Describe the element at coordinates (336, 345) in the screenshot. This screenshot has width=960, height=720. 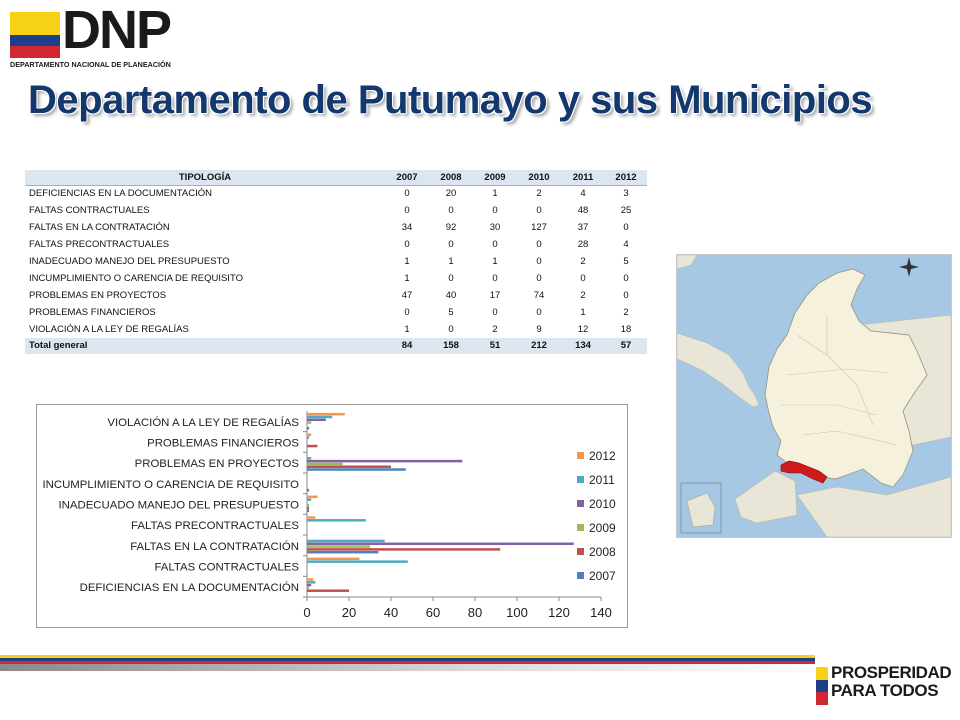
I see `table-total-row: Total general 84 158 51 212 134 57` at that location.